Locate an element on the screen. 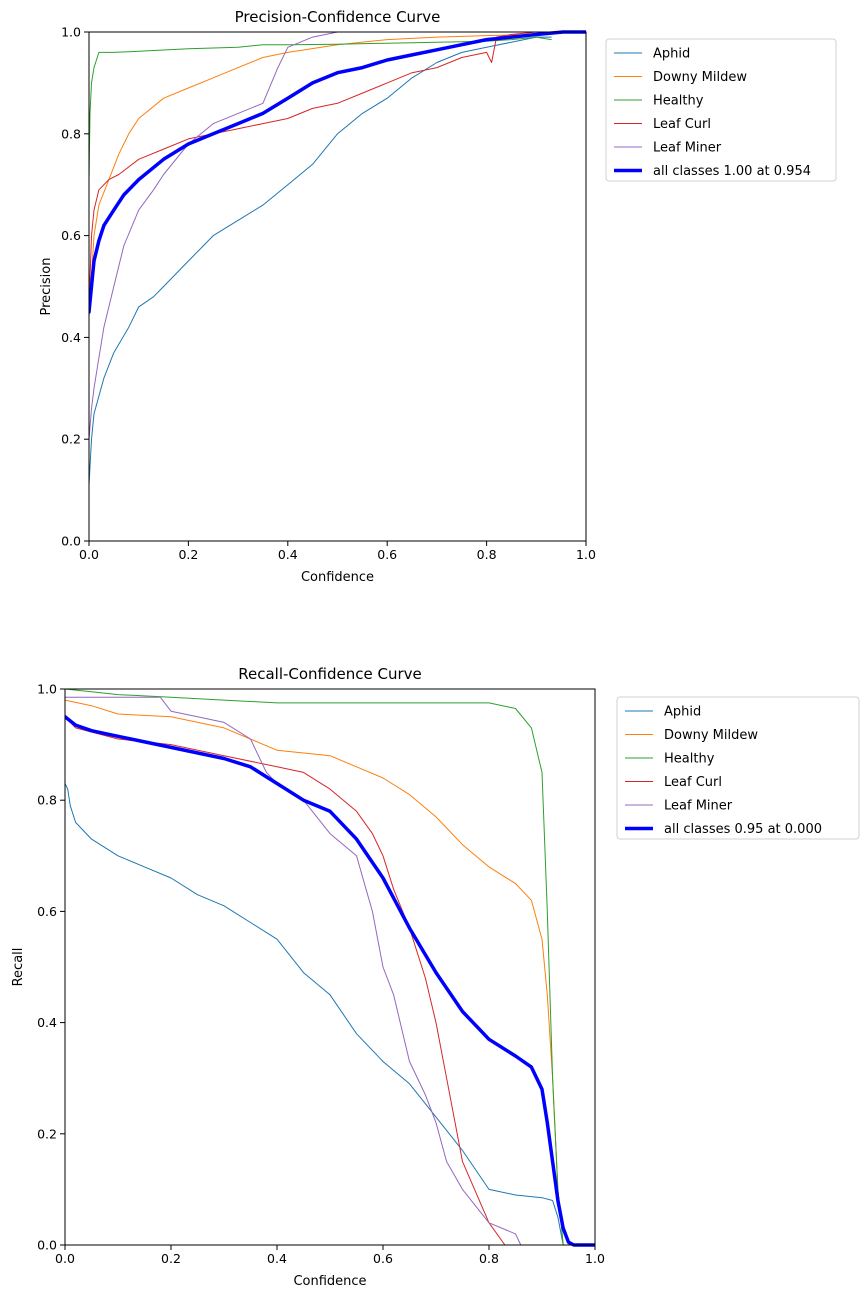 The height and width of the screenshot is (1297, 861). y-axis-label: Recall is located at coordinates (18, 967).